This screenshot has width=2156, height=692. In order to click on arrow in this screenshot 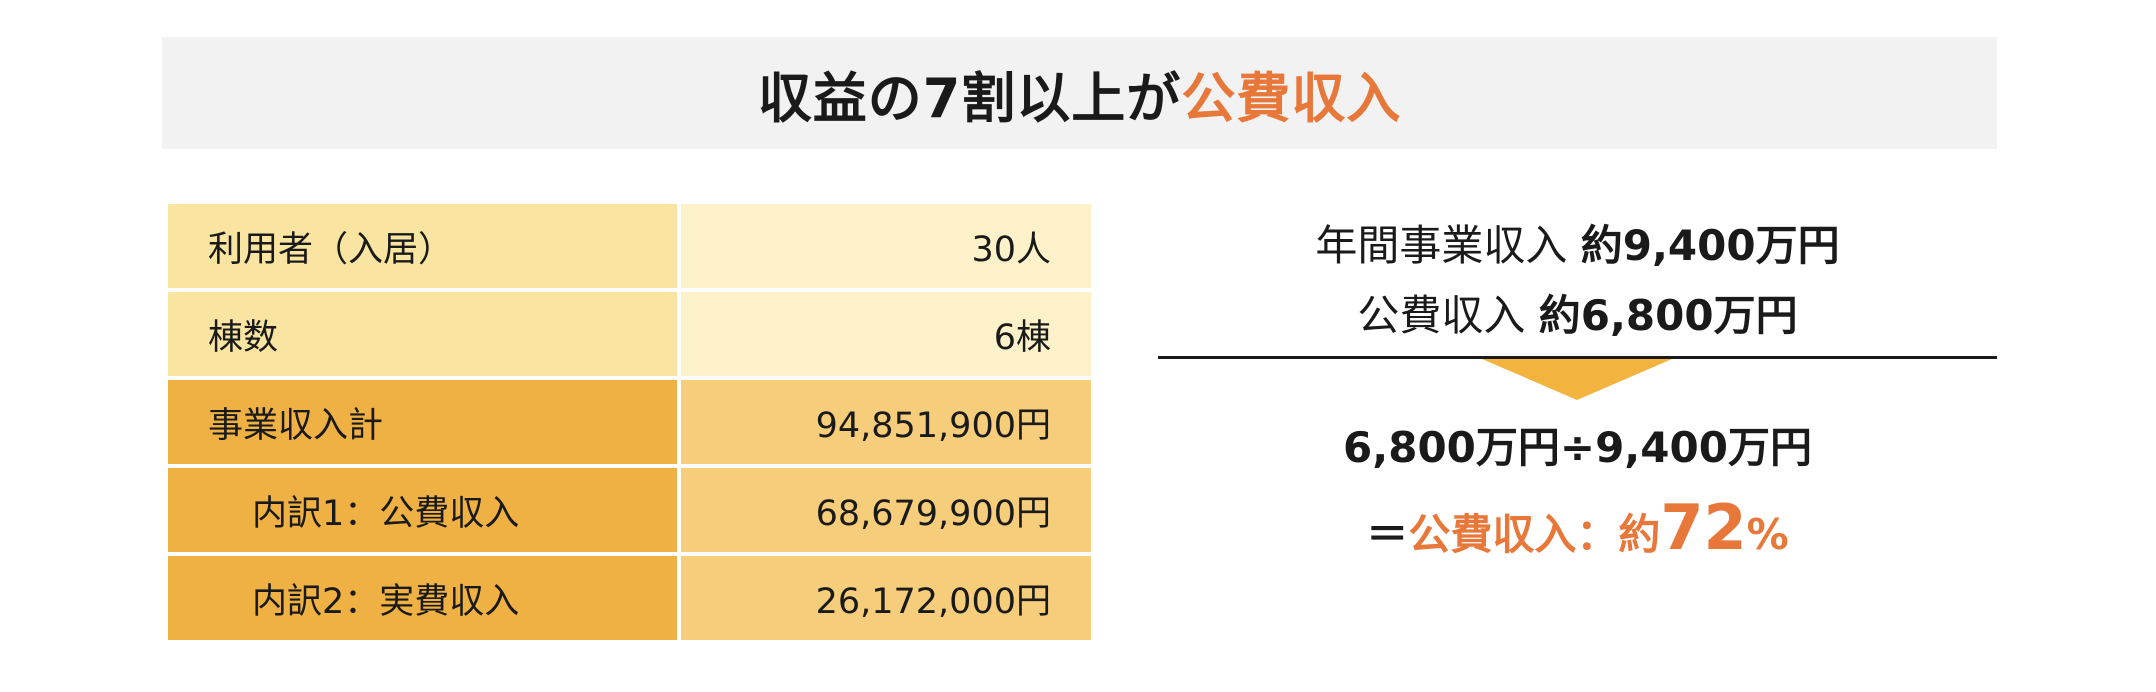, I will do `click(1577, 379)`.